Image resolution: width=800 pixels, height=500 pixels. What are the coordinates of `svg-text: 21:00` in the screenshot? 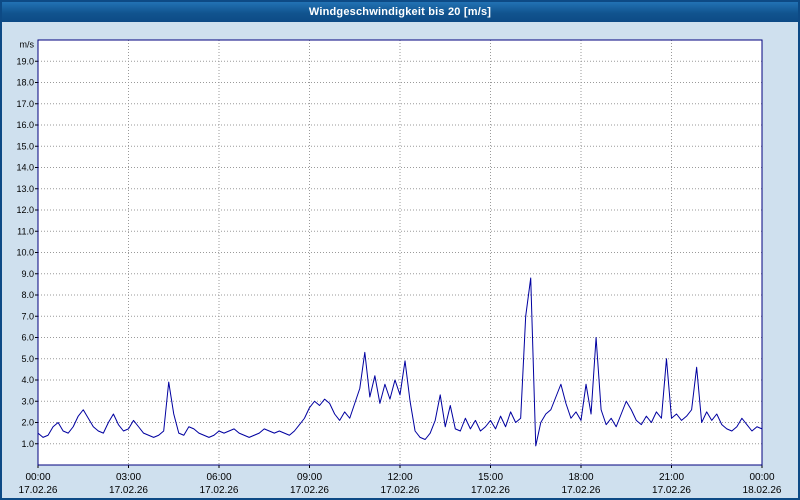 It's located at (671, 477).